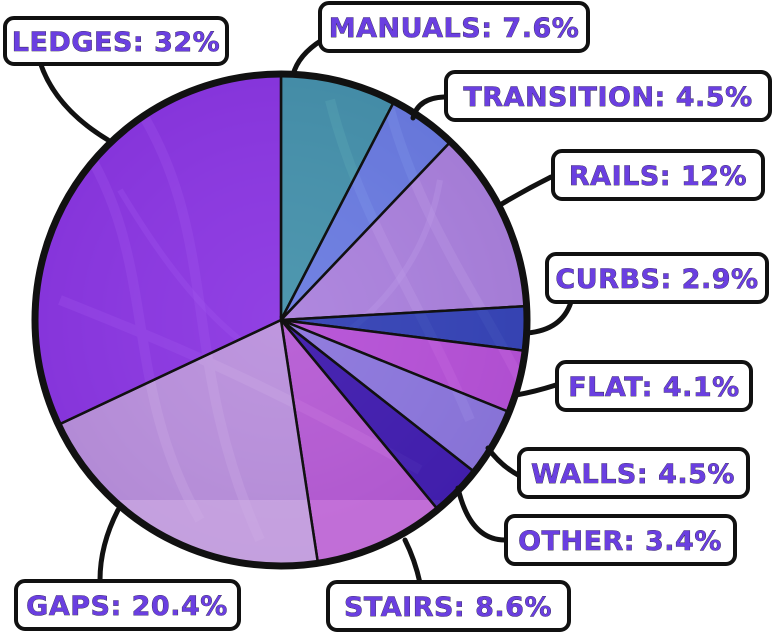  What do you see at coordinates (307, 57) in the screenshot?
I see `leader-manuals` at bounding box center [307, 57].